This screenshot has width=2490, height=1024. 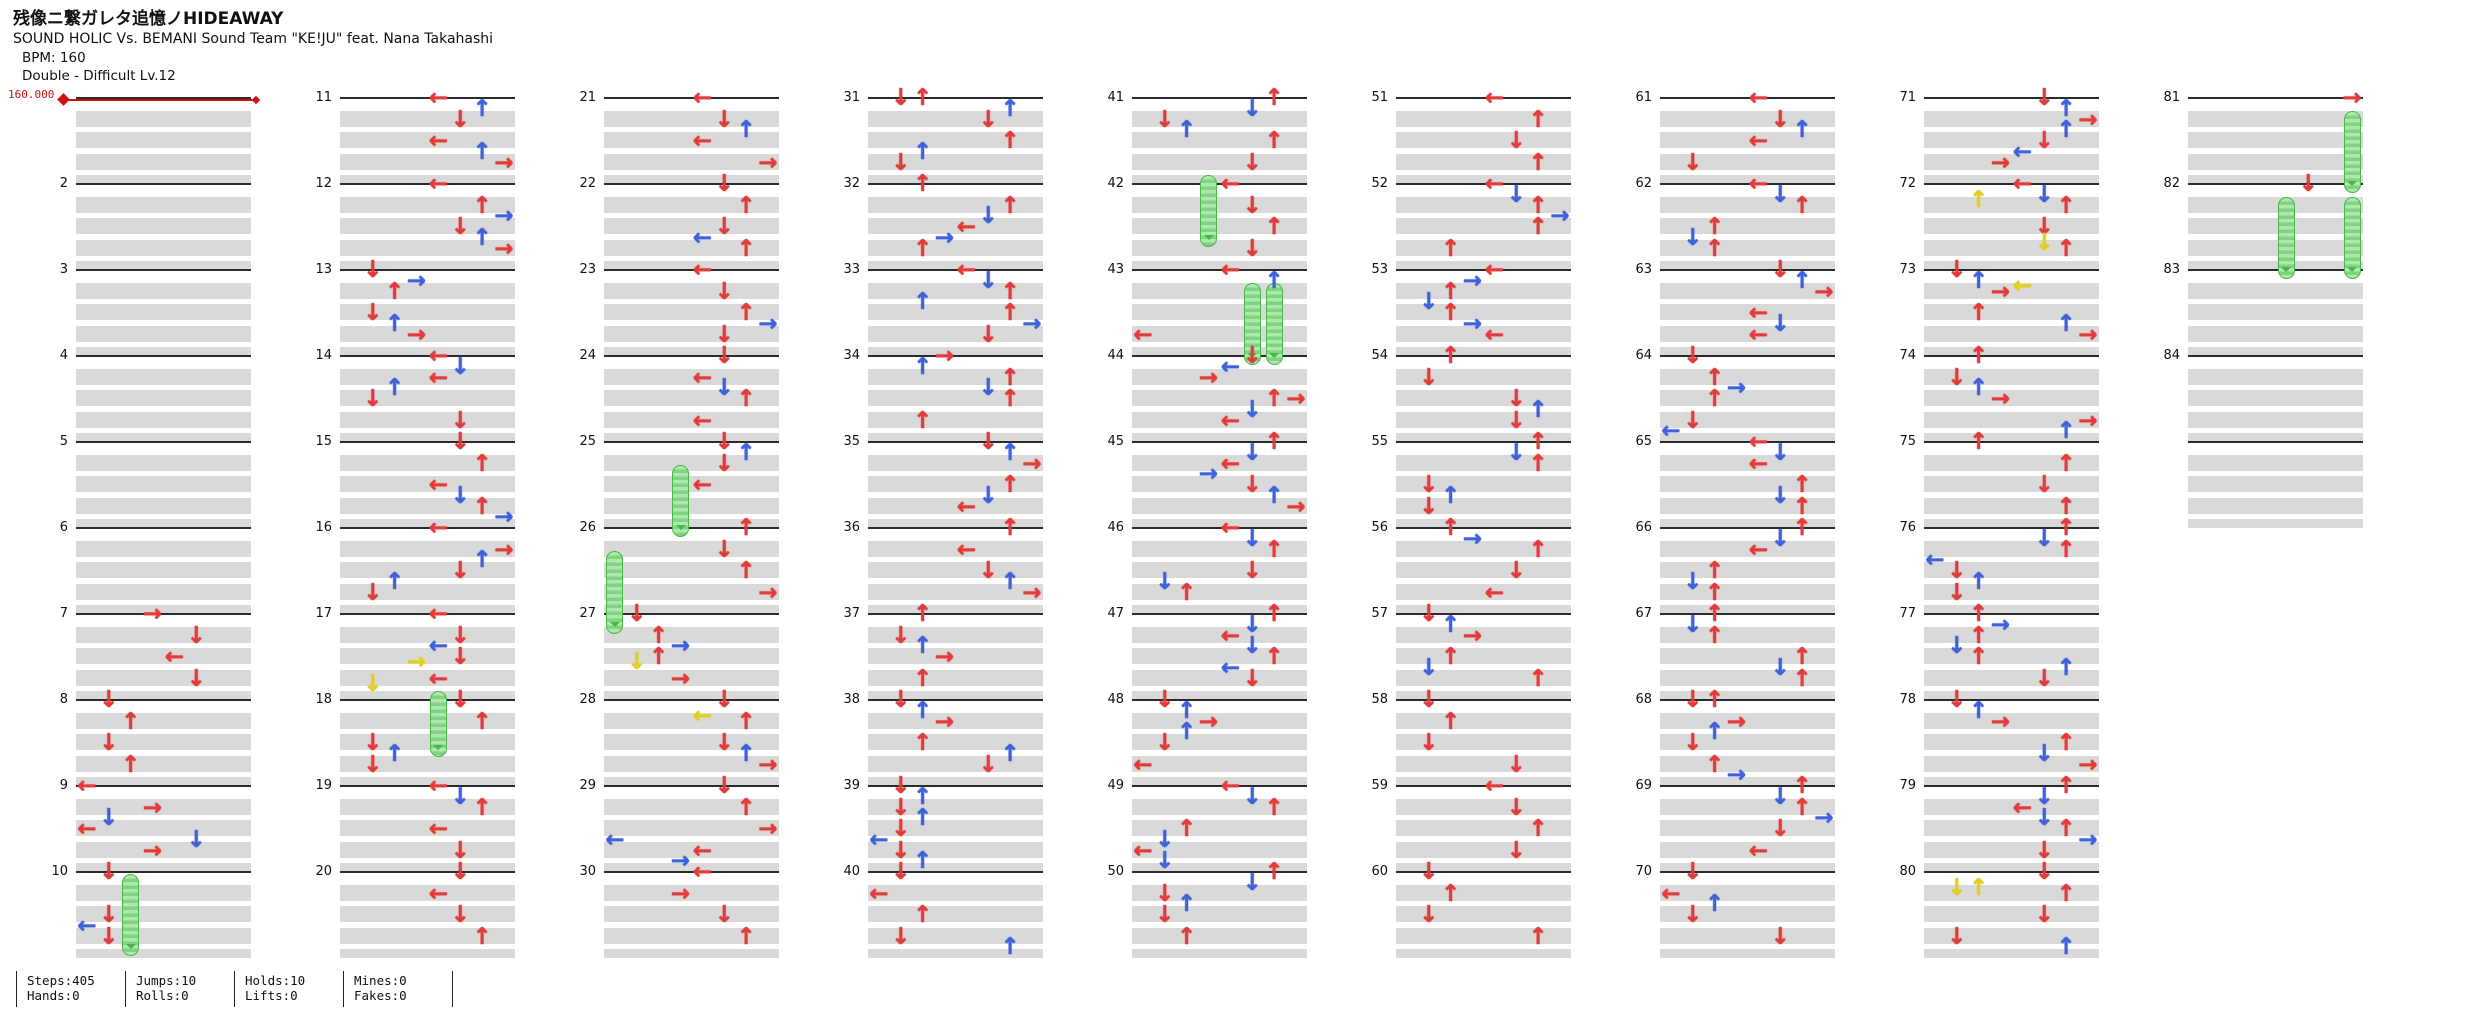 I want to click on measure-number: 66, so click(x=1643, y=527).